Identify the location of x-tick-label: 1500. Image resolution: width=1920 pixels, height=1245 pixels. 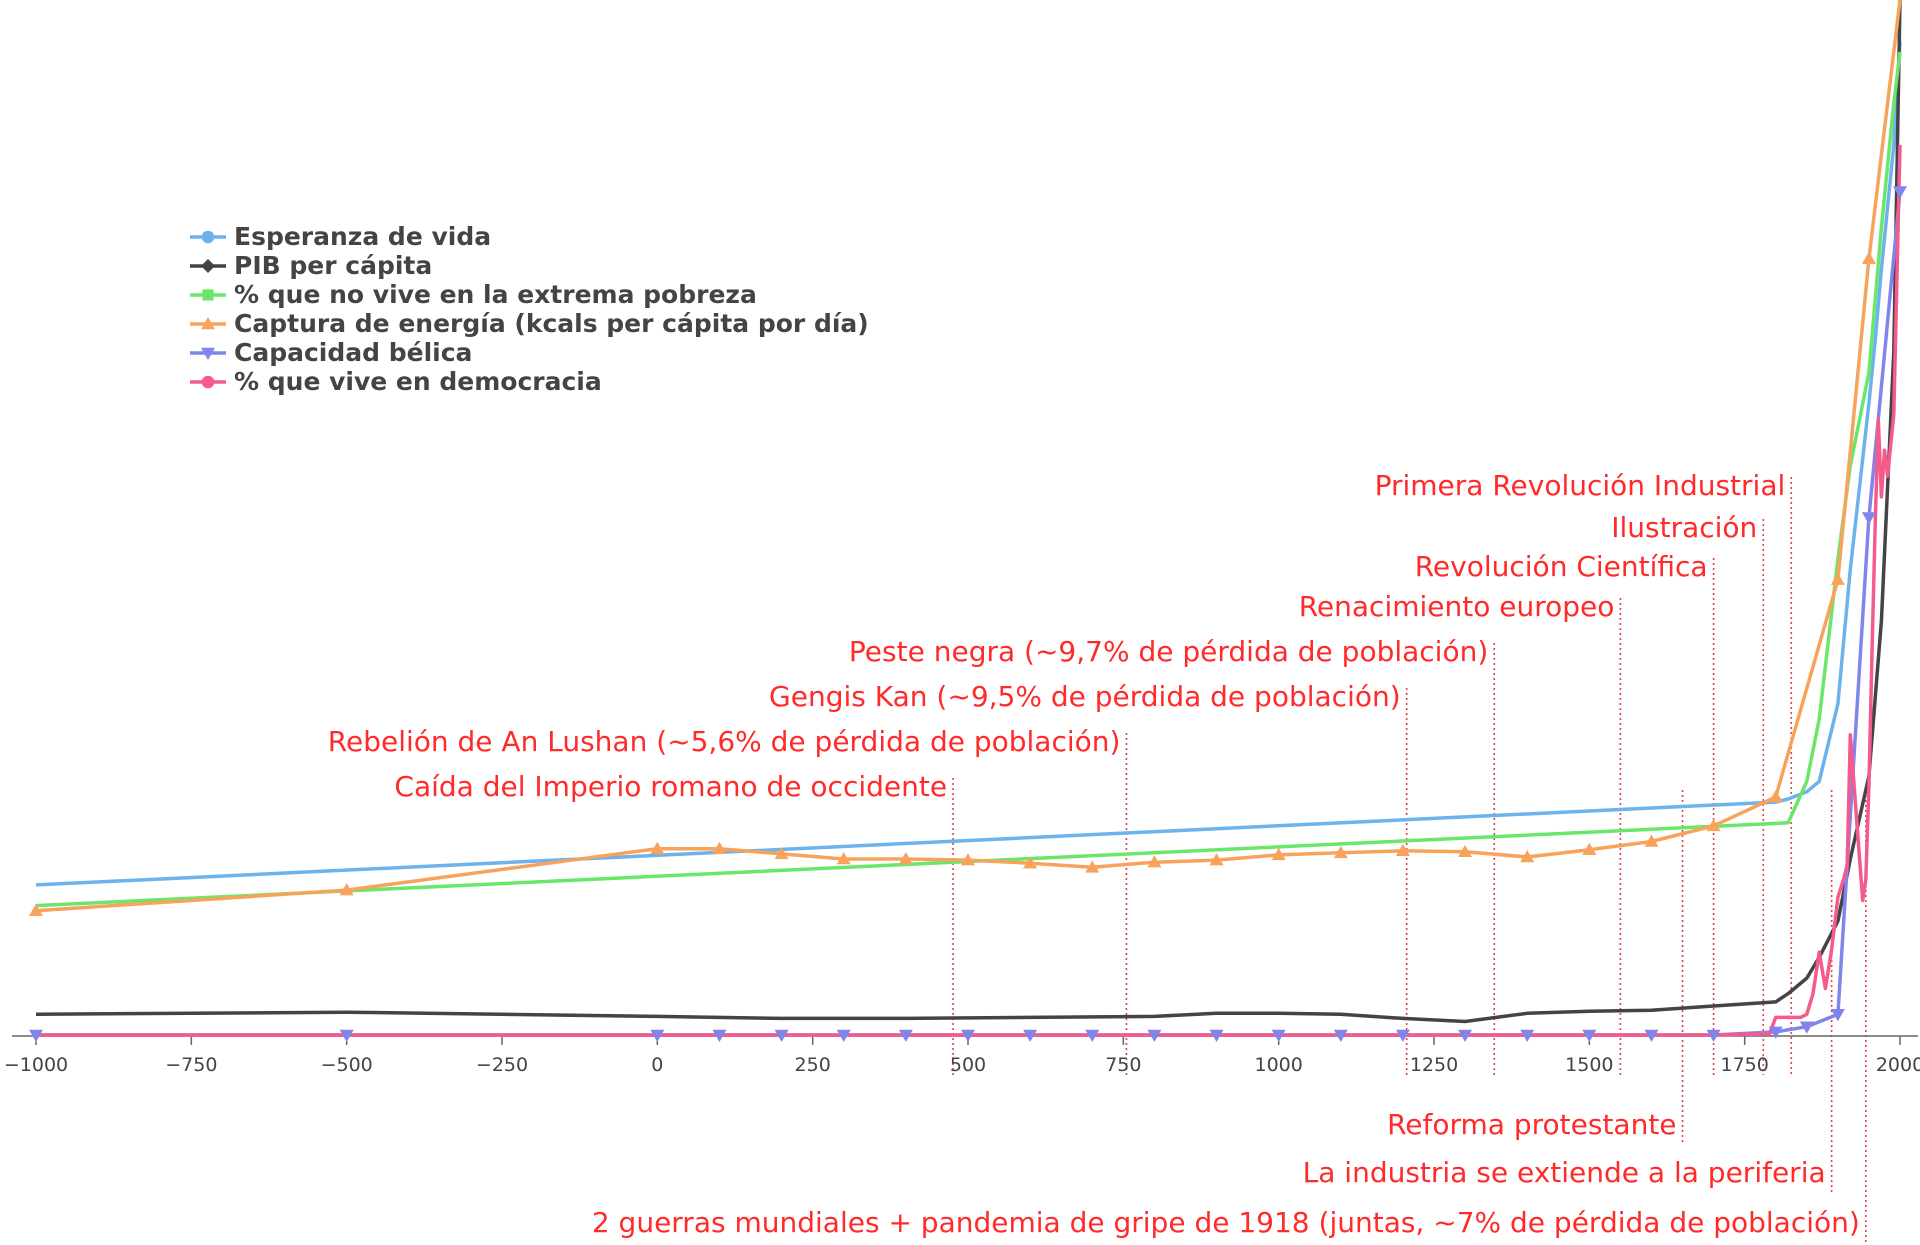
(1589, 1065).